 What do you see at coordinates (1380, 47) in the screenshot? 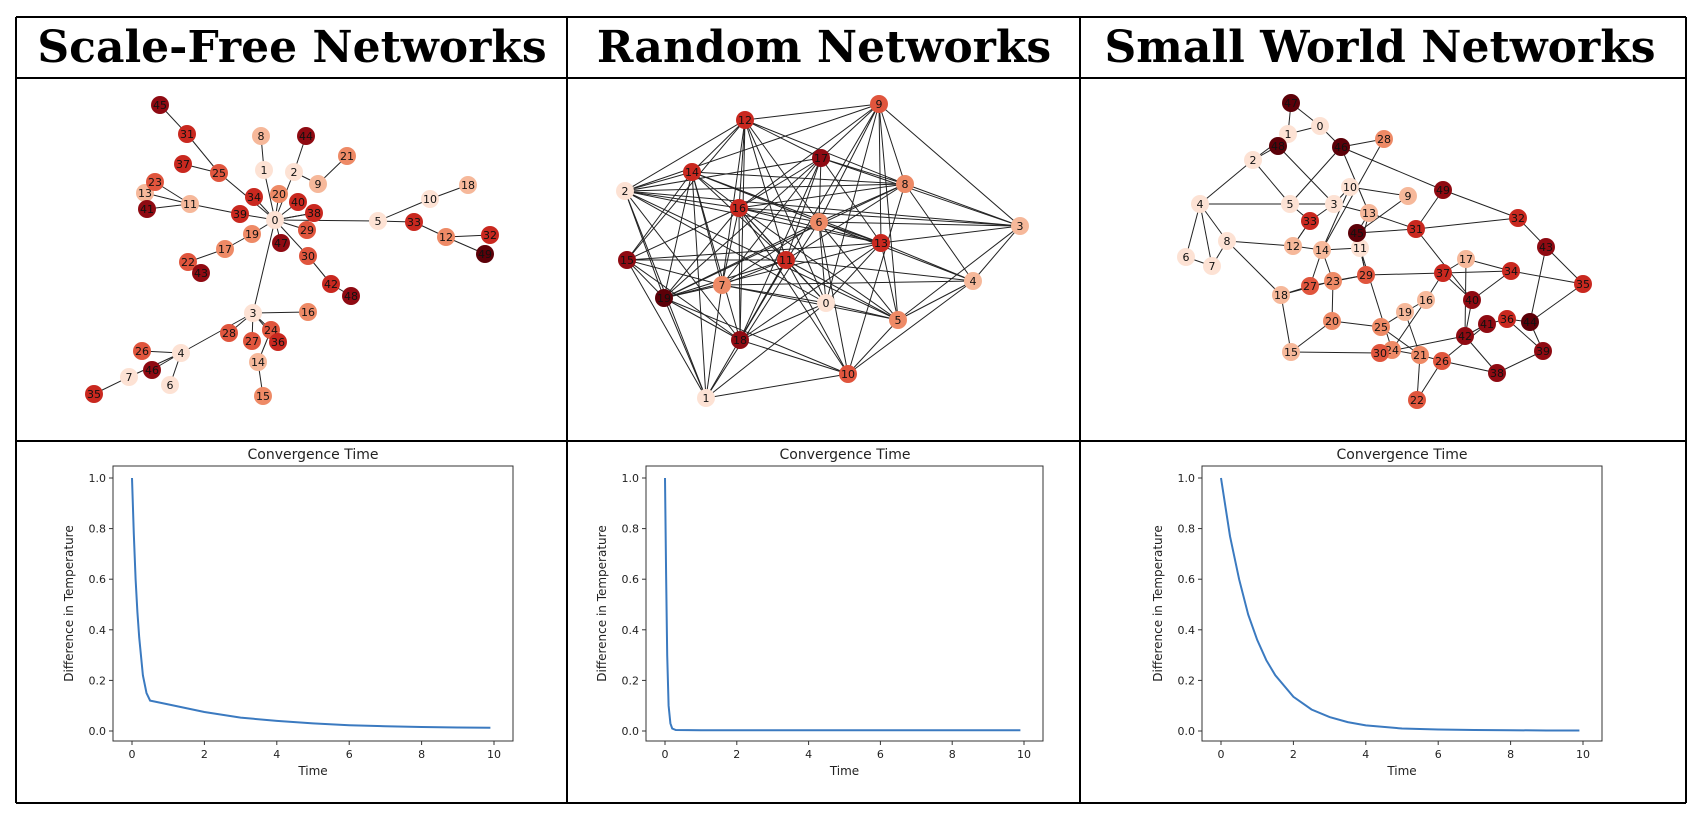
I see `title-small-world: Small World Networks` at bounding box center [1380, 47].